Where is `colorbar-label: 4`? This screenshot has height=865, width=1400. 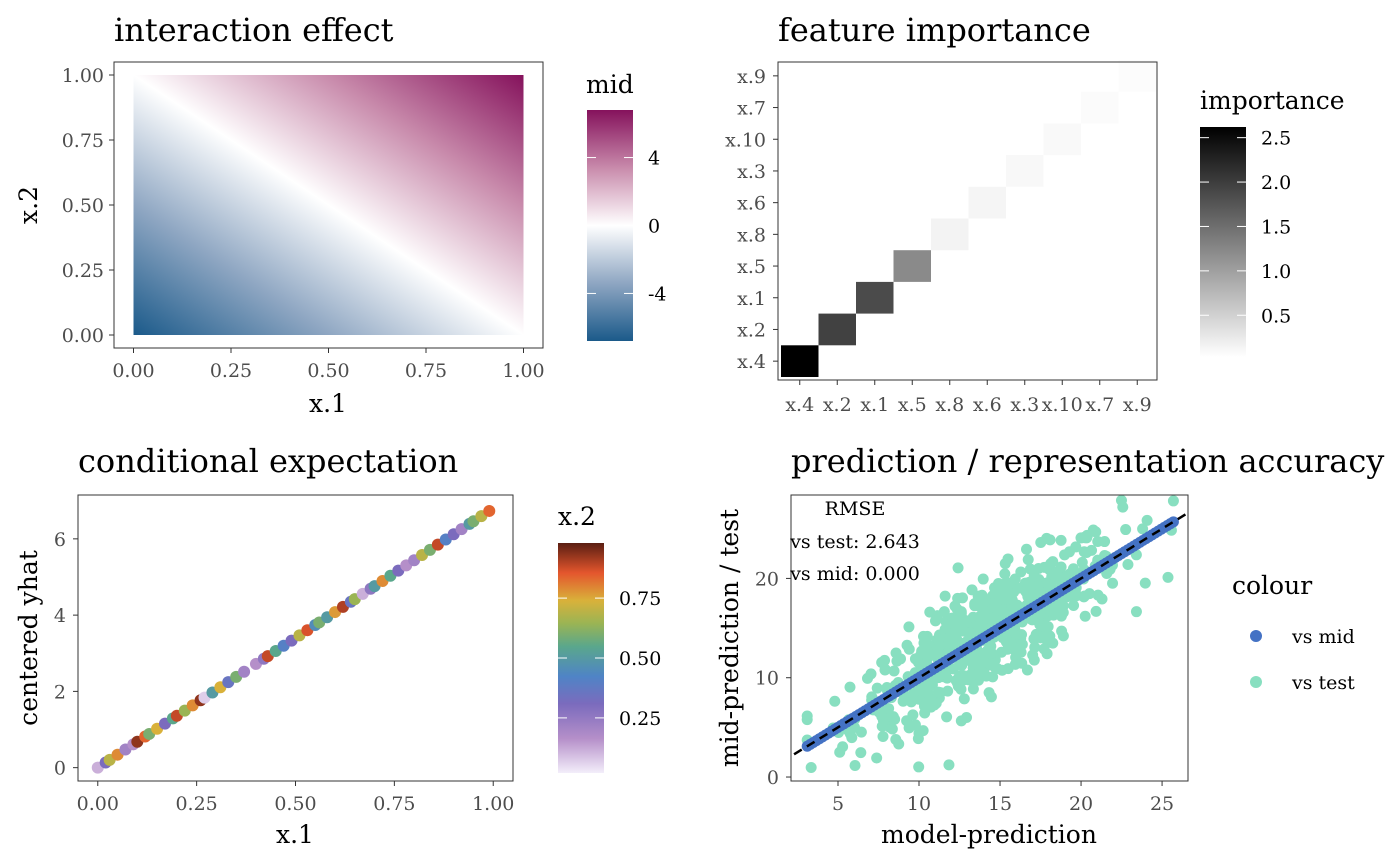 colorbar-label: 4 is located at coordinates (654, 159).